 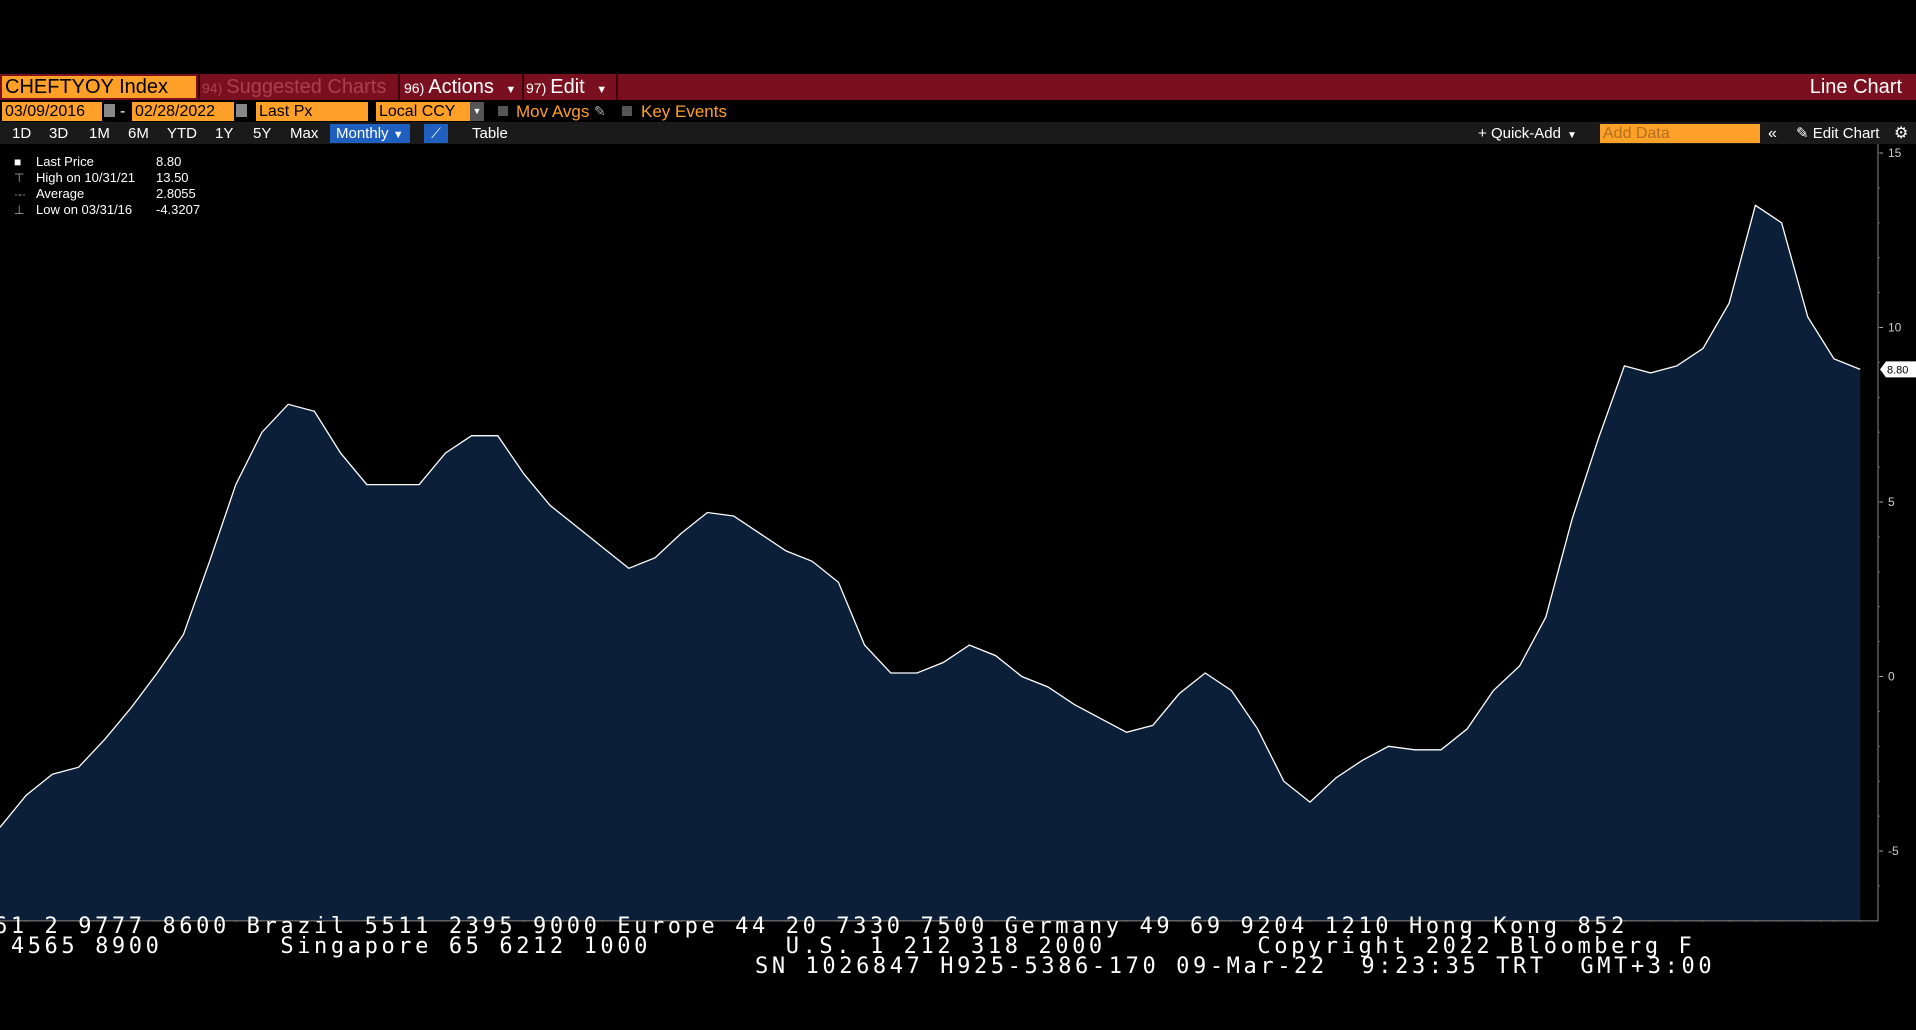 I want to click on plus-icon: +, so click(x=1484, y=133).